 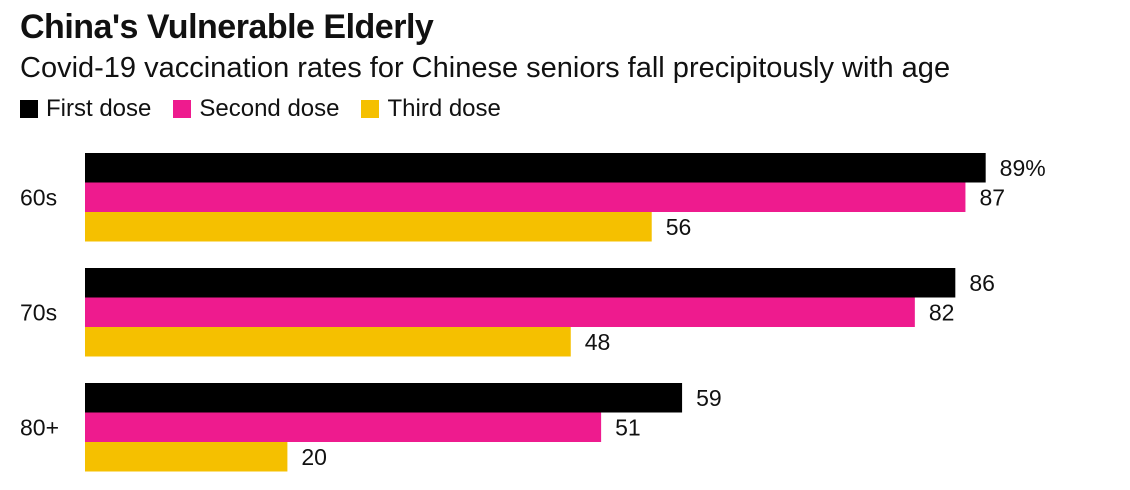 What do you see at coordinates (598, 342) in the screenshot?
I see `data-label: 48` at bounding box center [598, 342].